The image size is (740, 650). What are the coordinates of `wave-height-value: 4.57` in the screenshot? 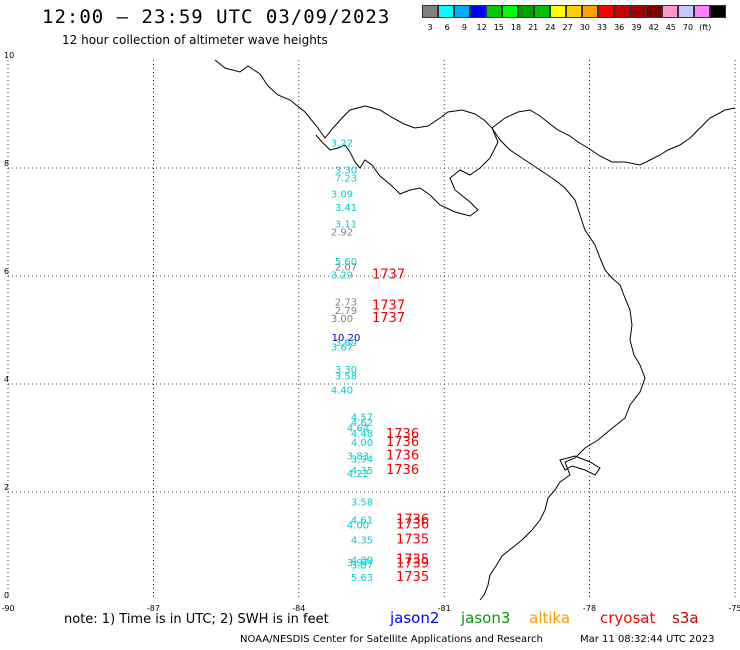 It's located at (362, 418).